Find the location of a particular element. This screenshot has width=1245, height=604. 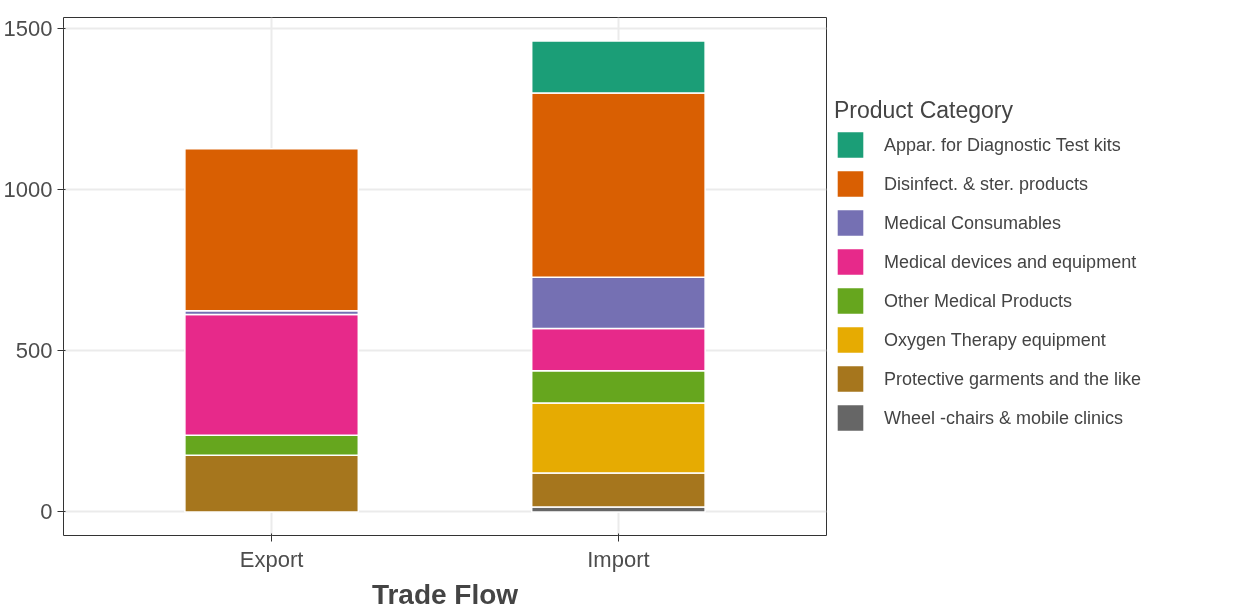

legend-label: Wheel -chairs & mobile clinics is located at coordinates (1004, 417).